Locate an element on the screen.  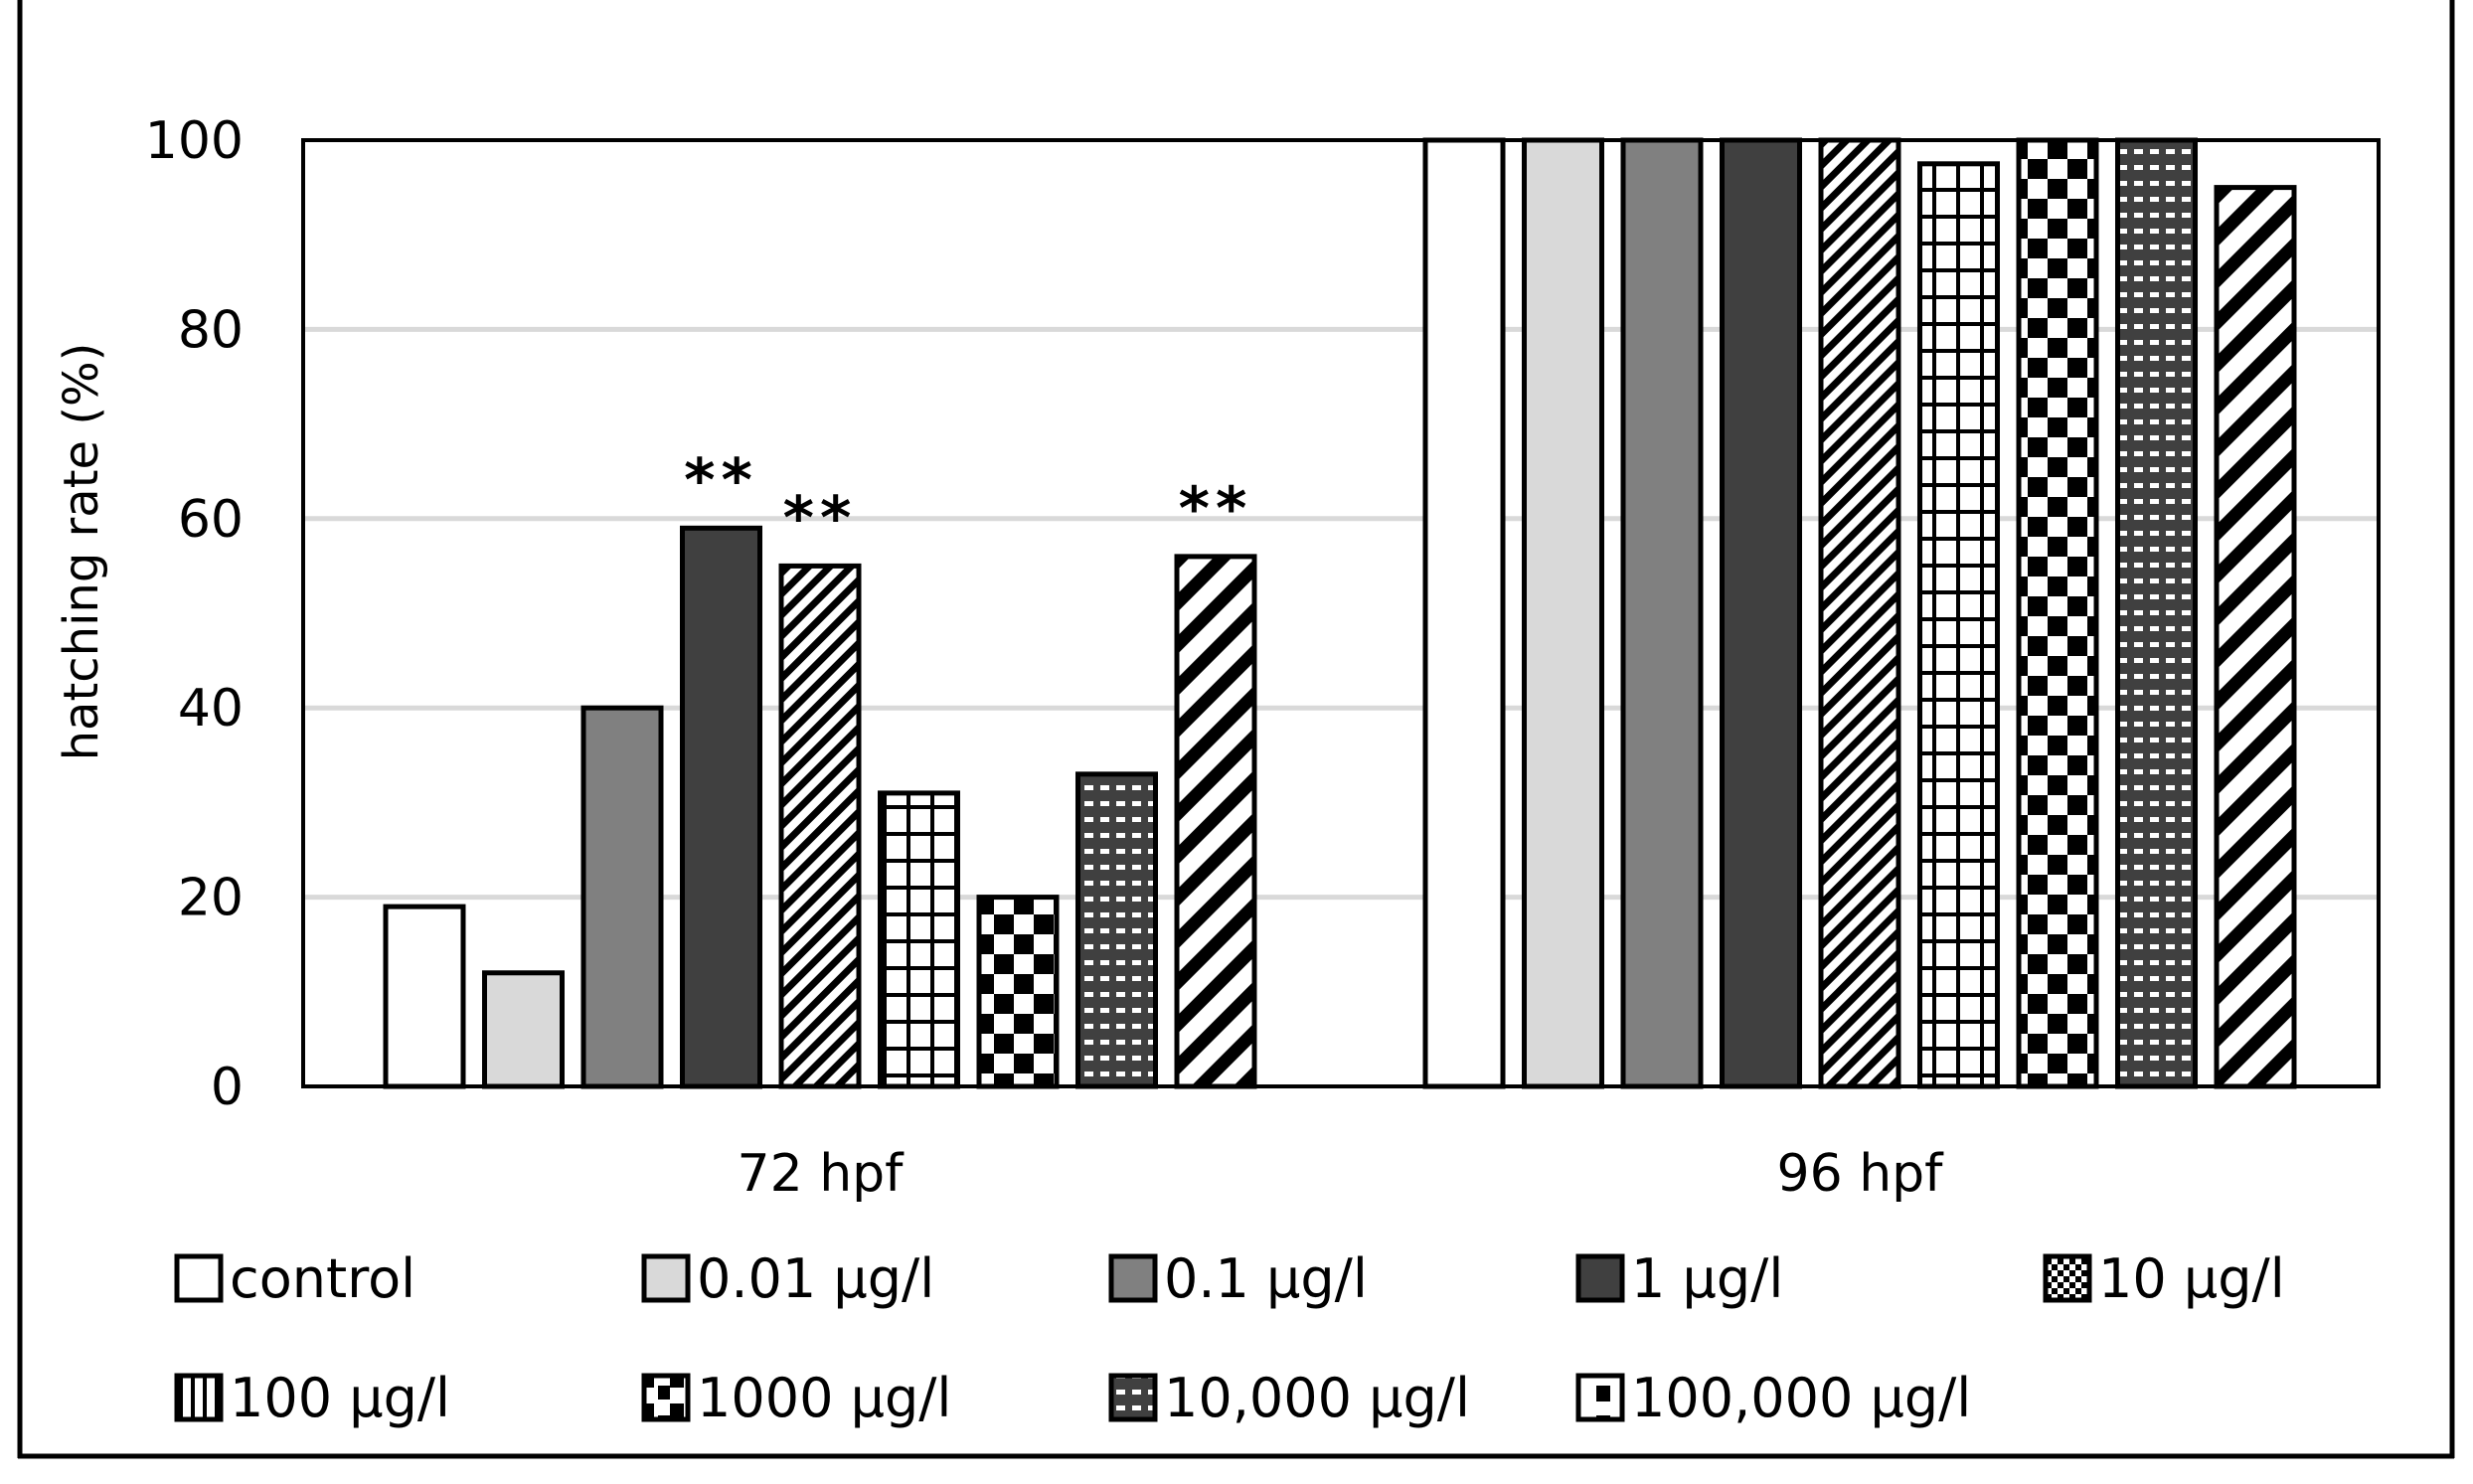
legend-swatch-0-01-g-l is located at coordinates (666, 1278).